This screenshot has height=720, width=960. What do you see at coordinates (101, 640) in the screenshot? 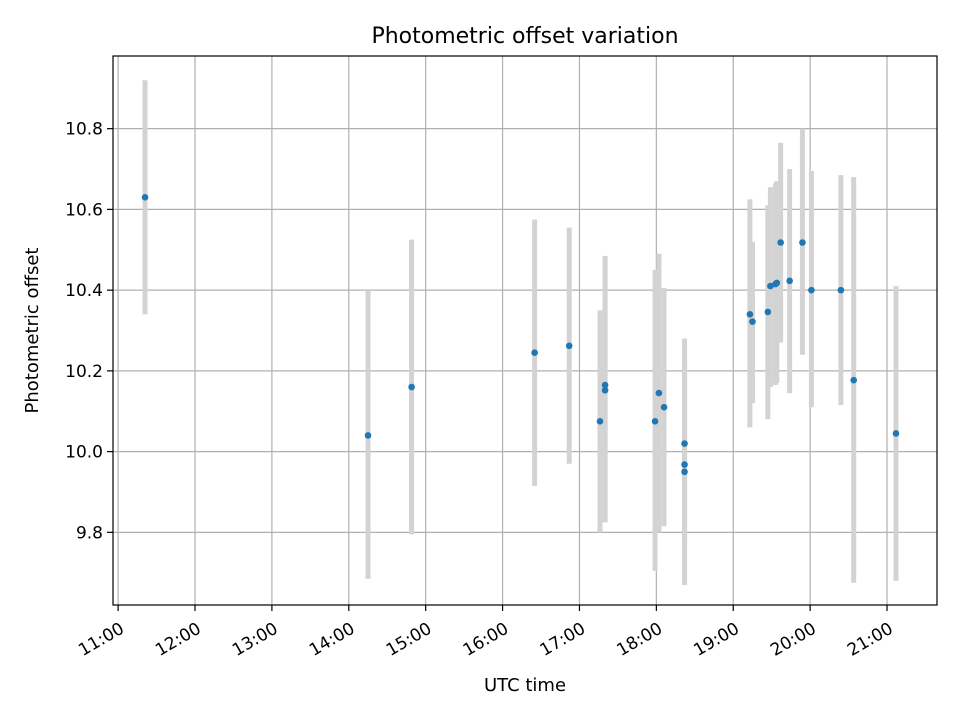
I see `x-tick-label: 11:00` at bounding box center [101, 640].